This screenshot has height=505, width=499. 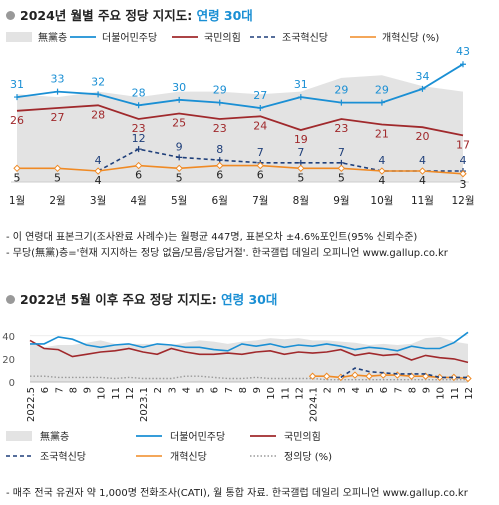 I want to click on legend-label-none: 無黨층, so click(x=52, y=37).